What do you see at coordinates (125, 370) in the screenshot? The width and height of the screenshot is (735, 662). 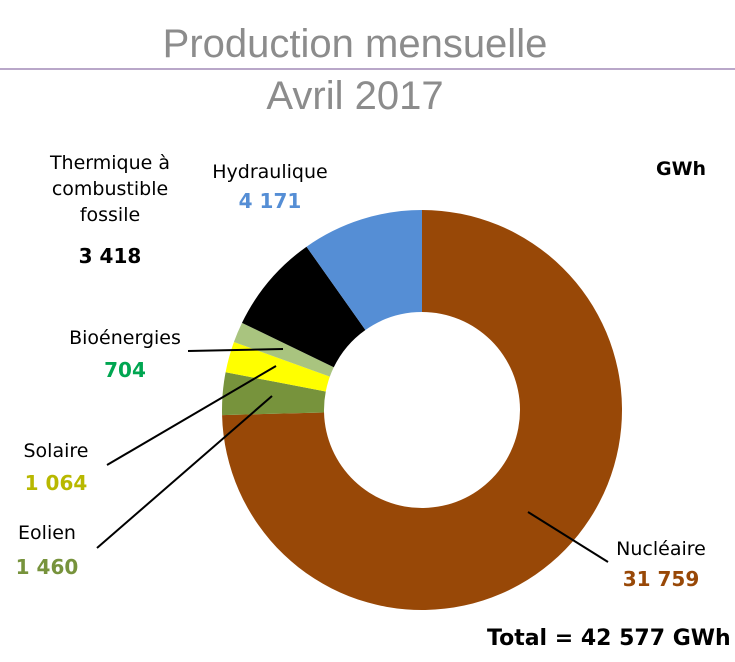 I see `value-bioenergies: 704` at bounding box center [125, 370].